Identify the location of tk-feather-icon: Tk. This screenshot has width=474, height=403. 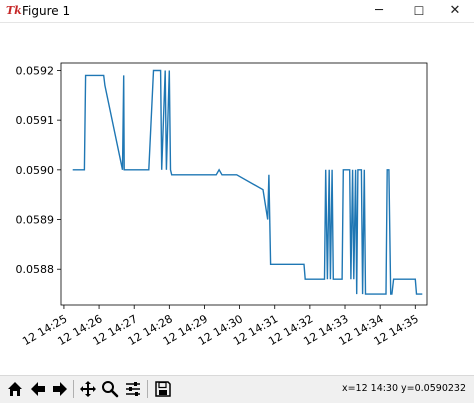
(14, 10).